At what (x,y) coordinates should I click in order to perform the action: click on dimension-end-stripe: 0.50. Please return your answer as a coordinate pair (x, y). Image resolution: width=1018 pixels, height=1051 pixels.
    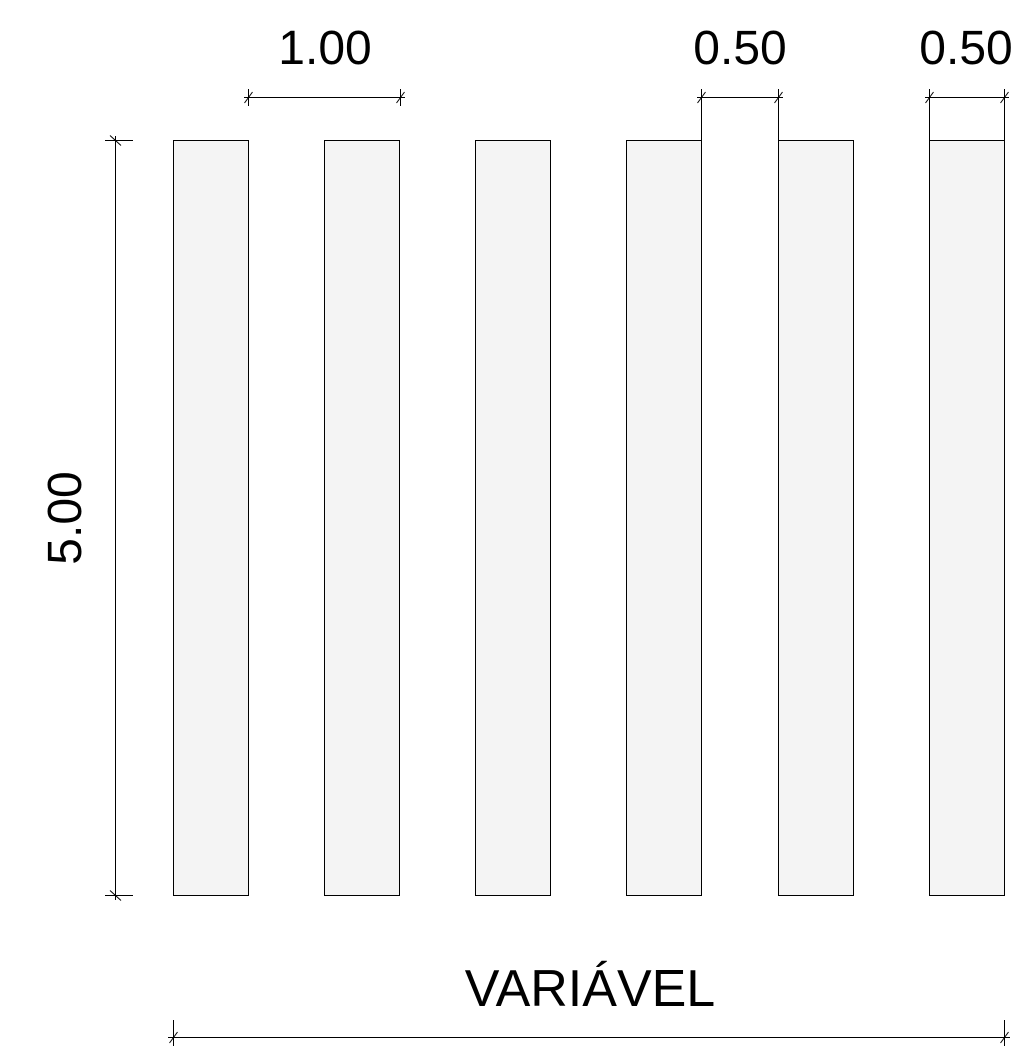
    Looking at the image, I should click on (966, 84).